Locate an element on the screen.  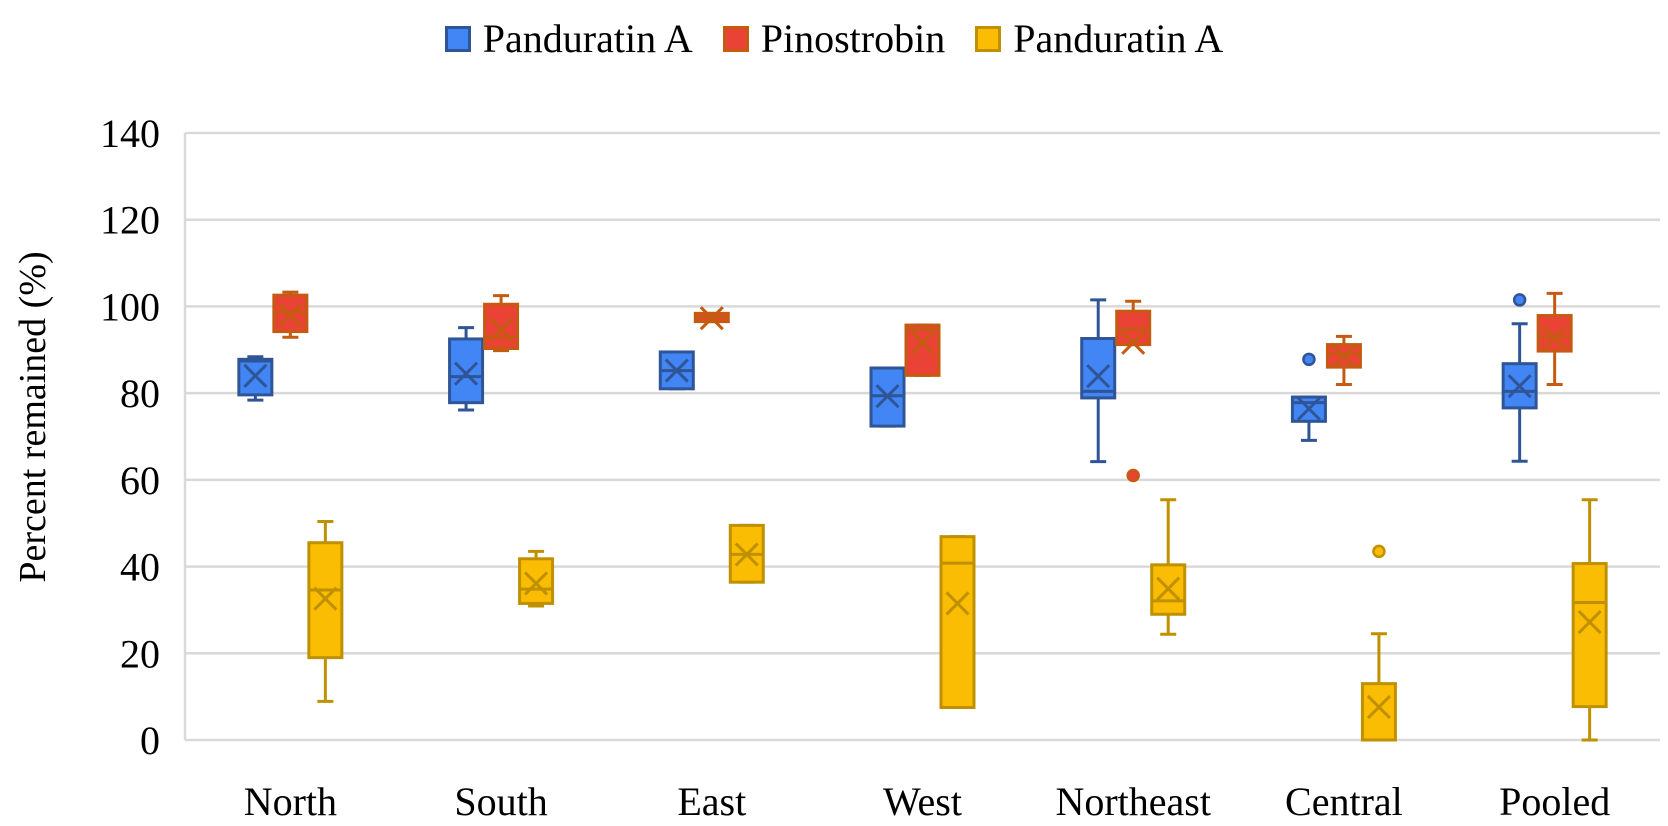
y-axis-tick-labels: 0 20 40 60 80 100 120 140 is located at coordinates (130, 437).